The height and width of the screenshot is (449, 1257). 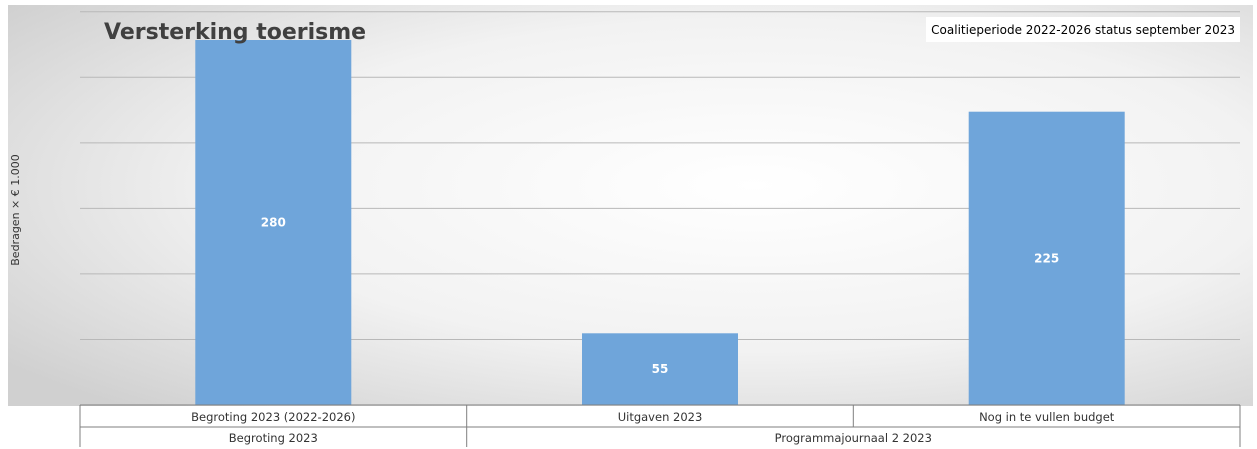 I want to click on y-axis-label: Bedragen × € 1.000, so click(x=15, y=209).